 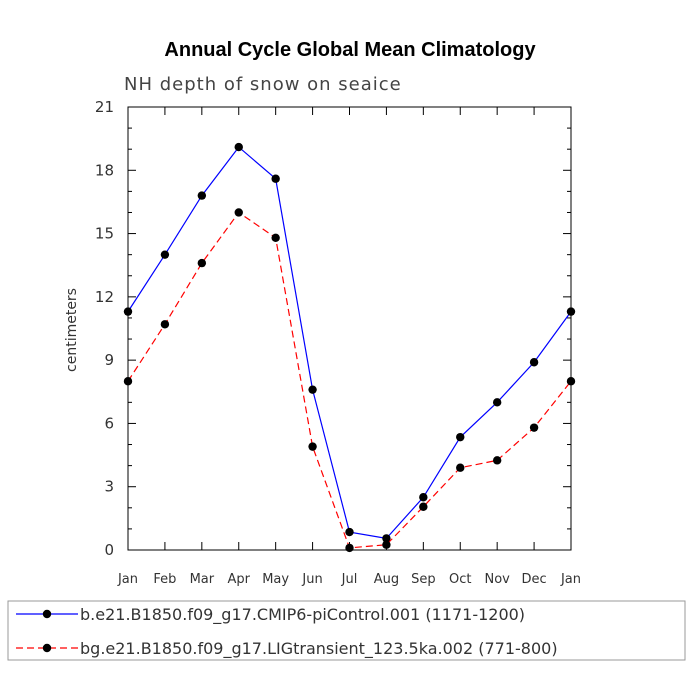 What do you see at coordinates (104, 170) in the screenshot?
I see `y-tick-label: 18` at bounding box center [104, 170].